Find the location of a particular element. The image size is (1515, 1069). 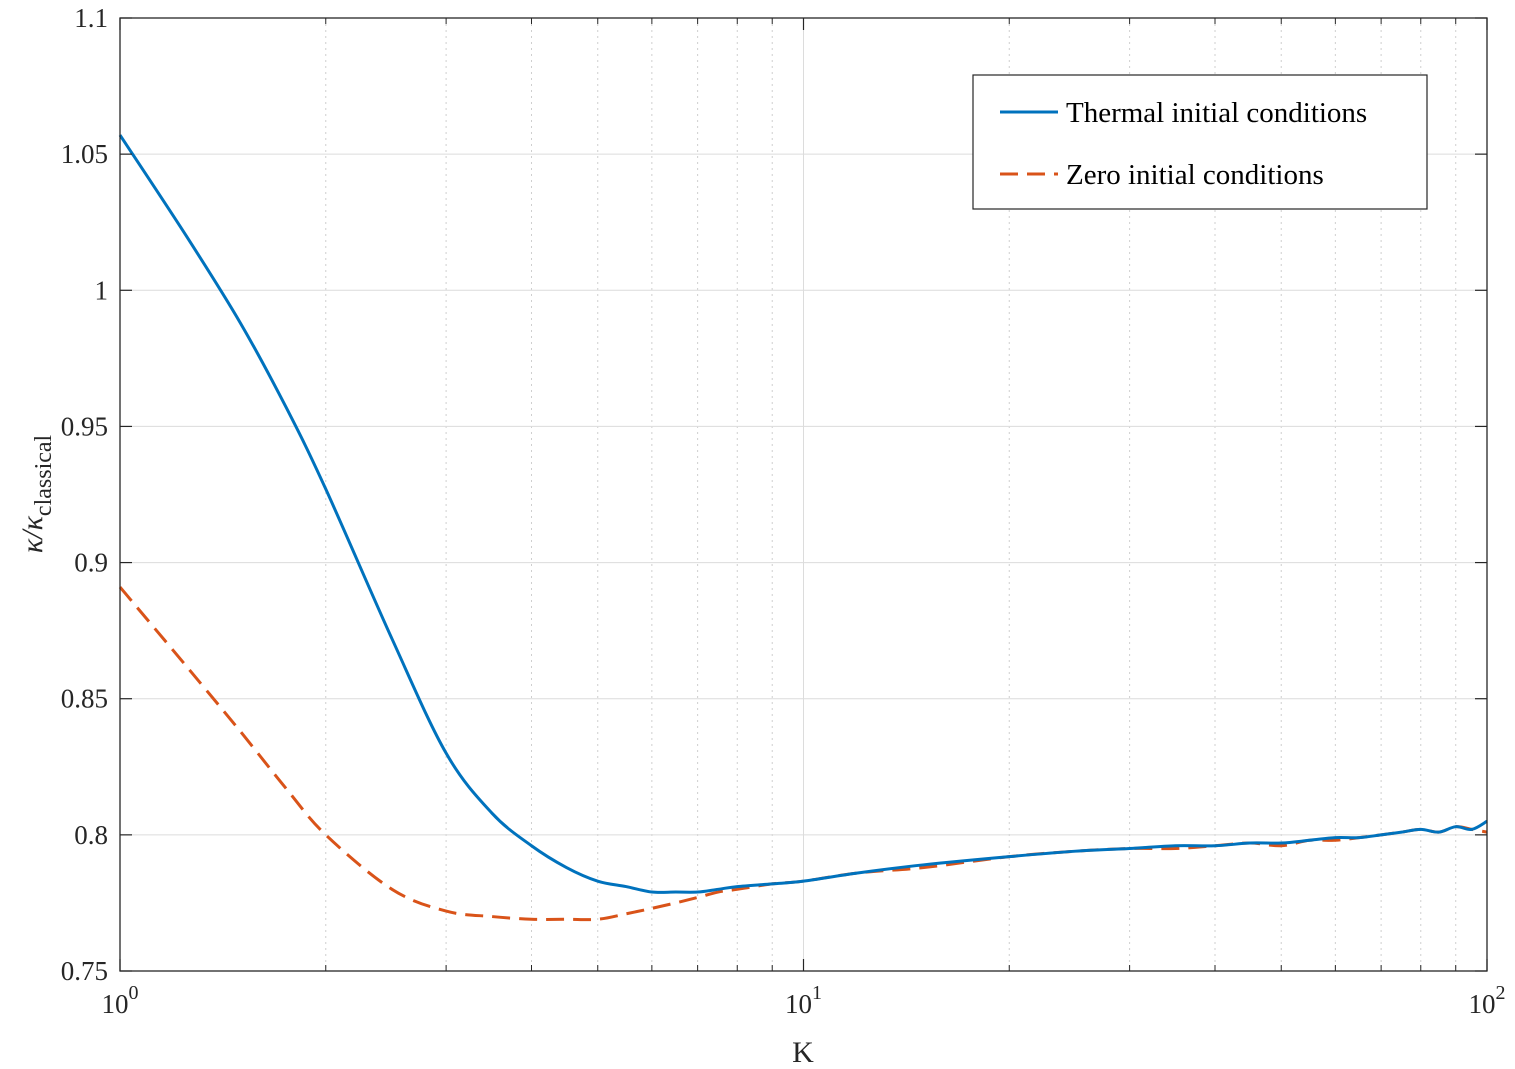

y-axis-label-main: κ/κ is located at coordinates (32, 534).